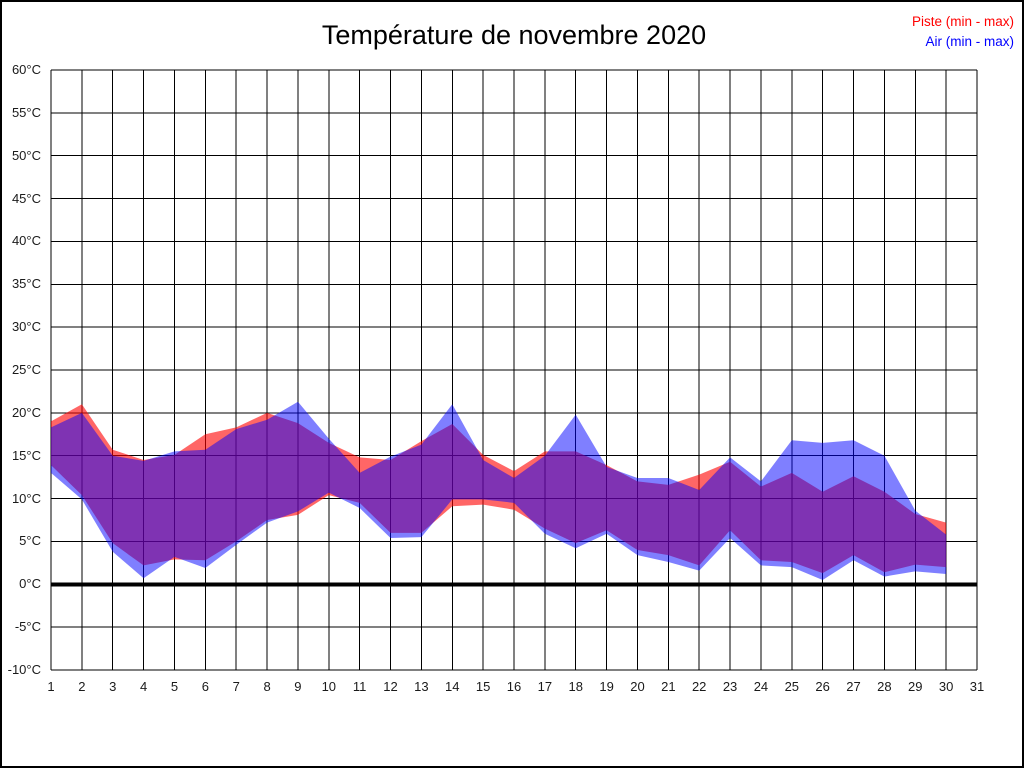  What do you see at coordinates (792, 686) in the screenshot?
I see `x-axis-tick: 25` at bounding box center [792, 686].